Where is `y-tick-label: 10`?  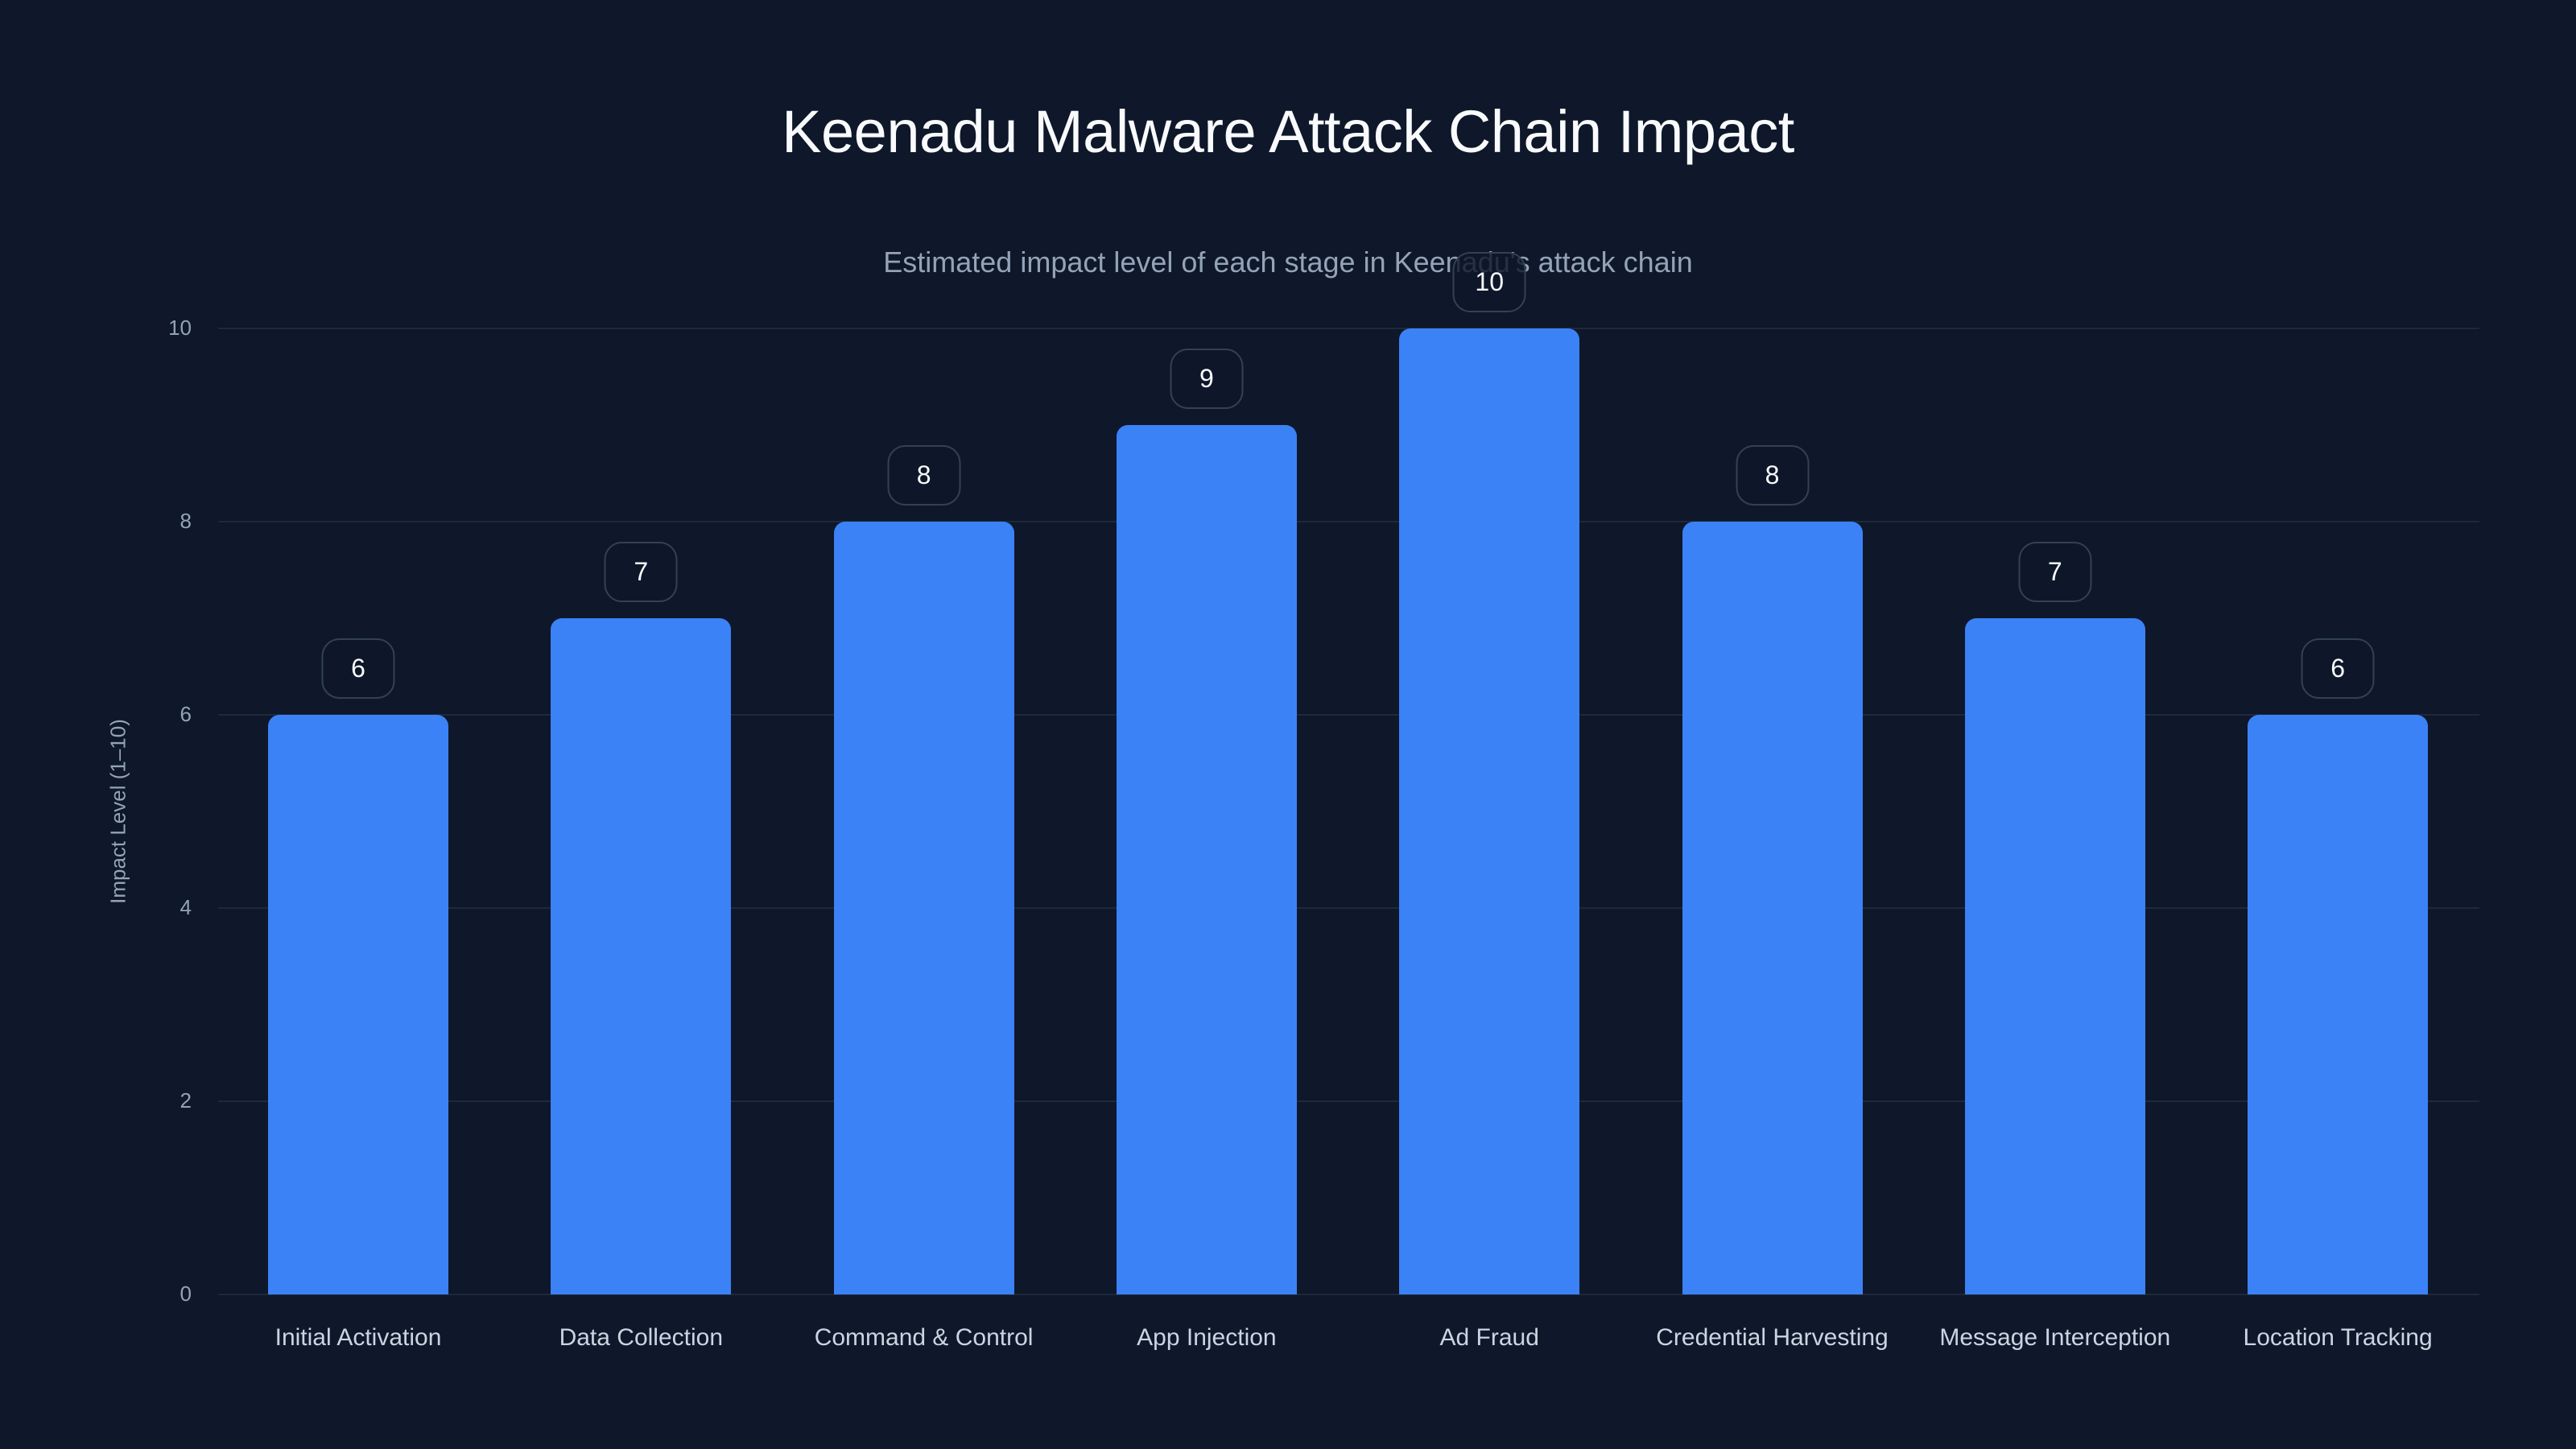
y-tick-label: 10 is located at coordinates (180, 328).